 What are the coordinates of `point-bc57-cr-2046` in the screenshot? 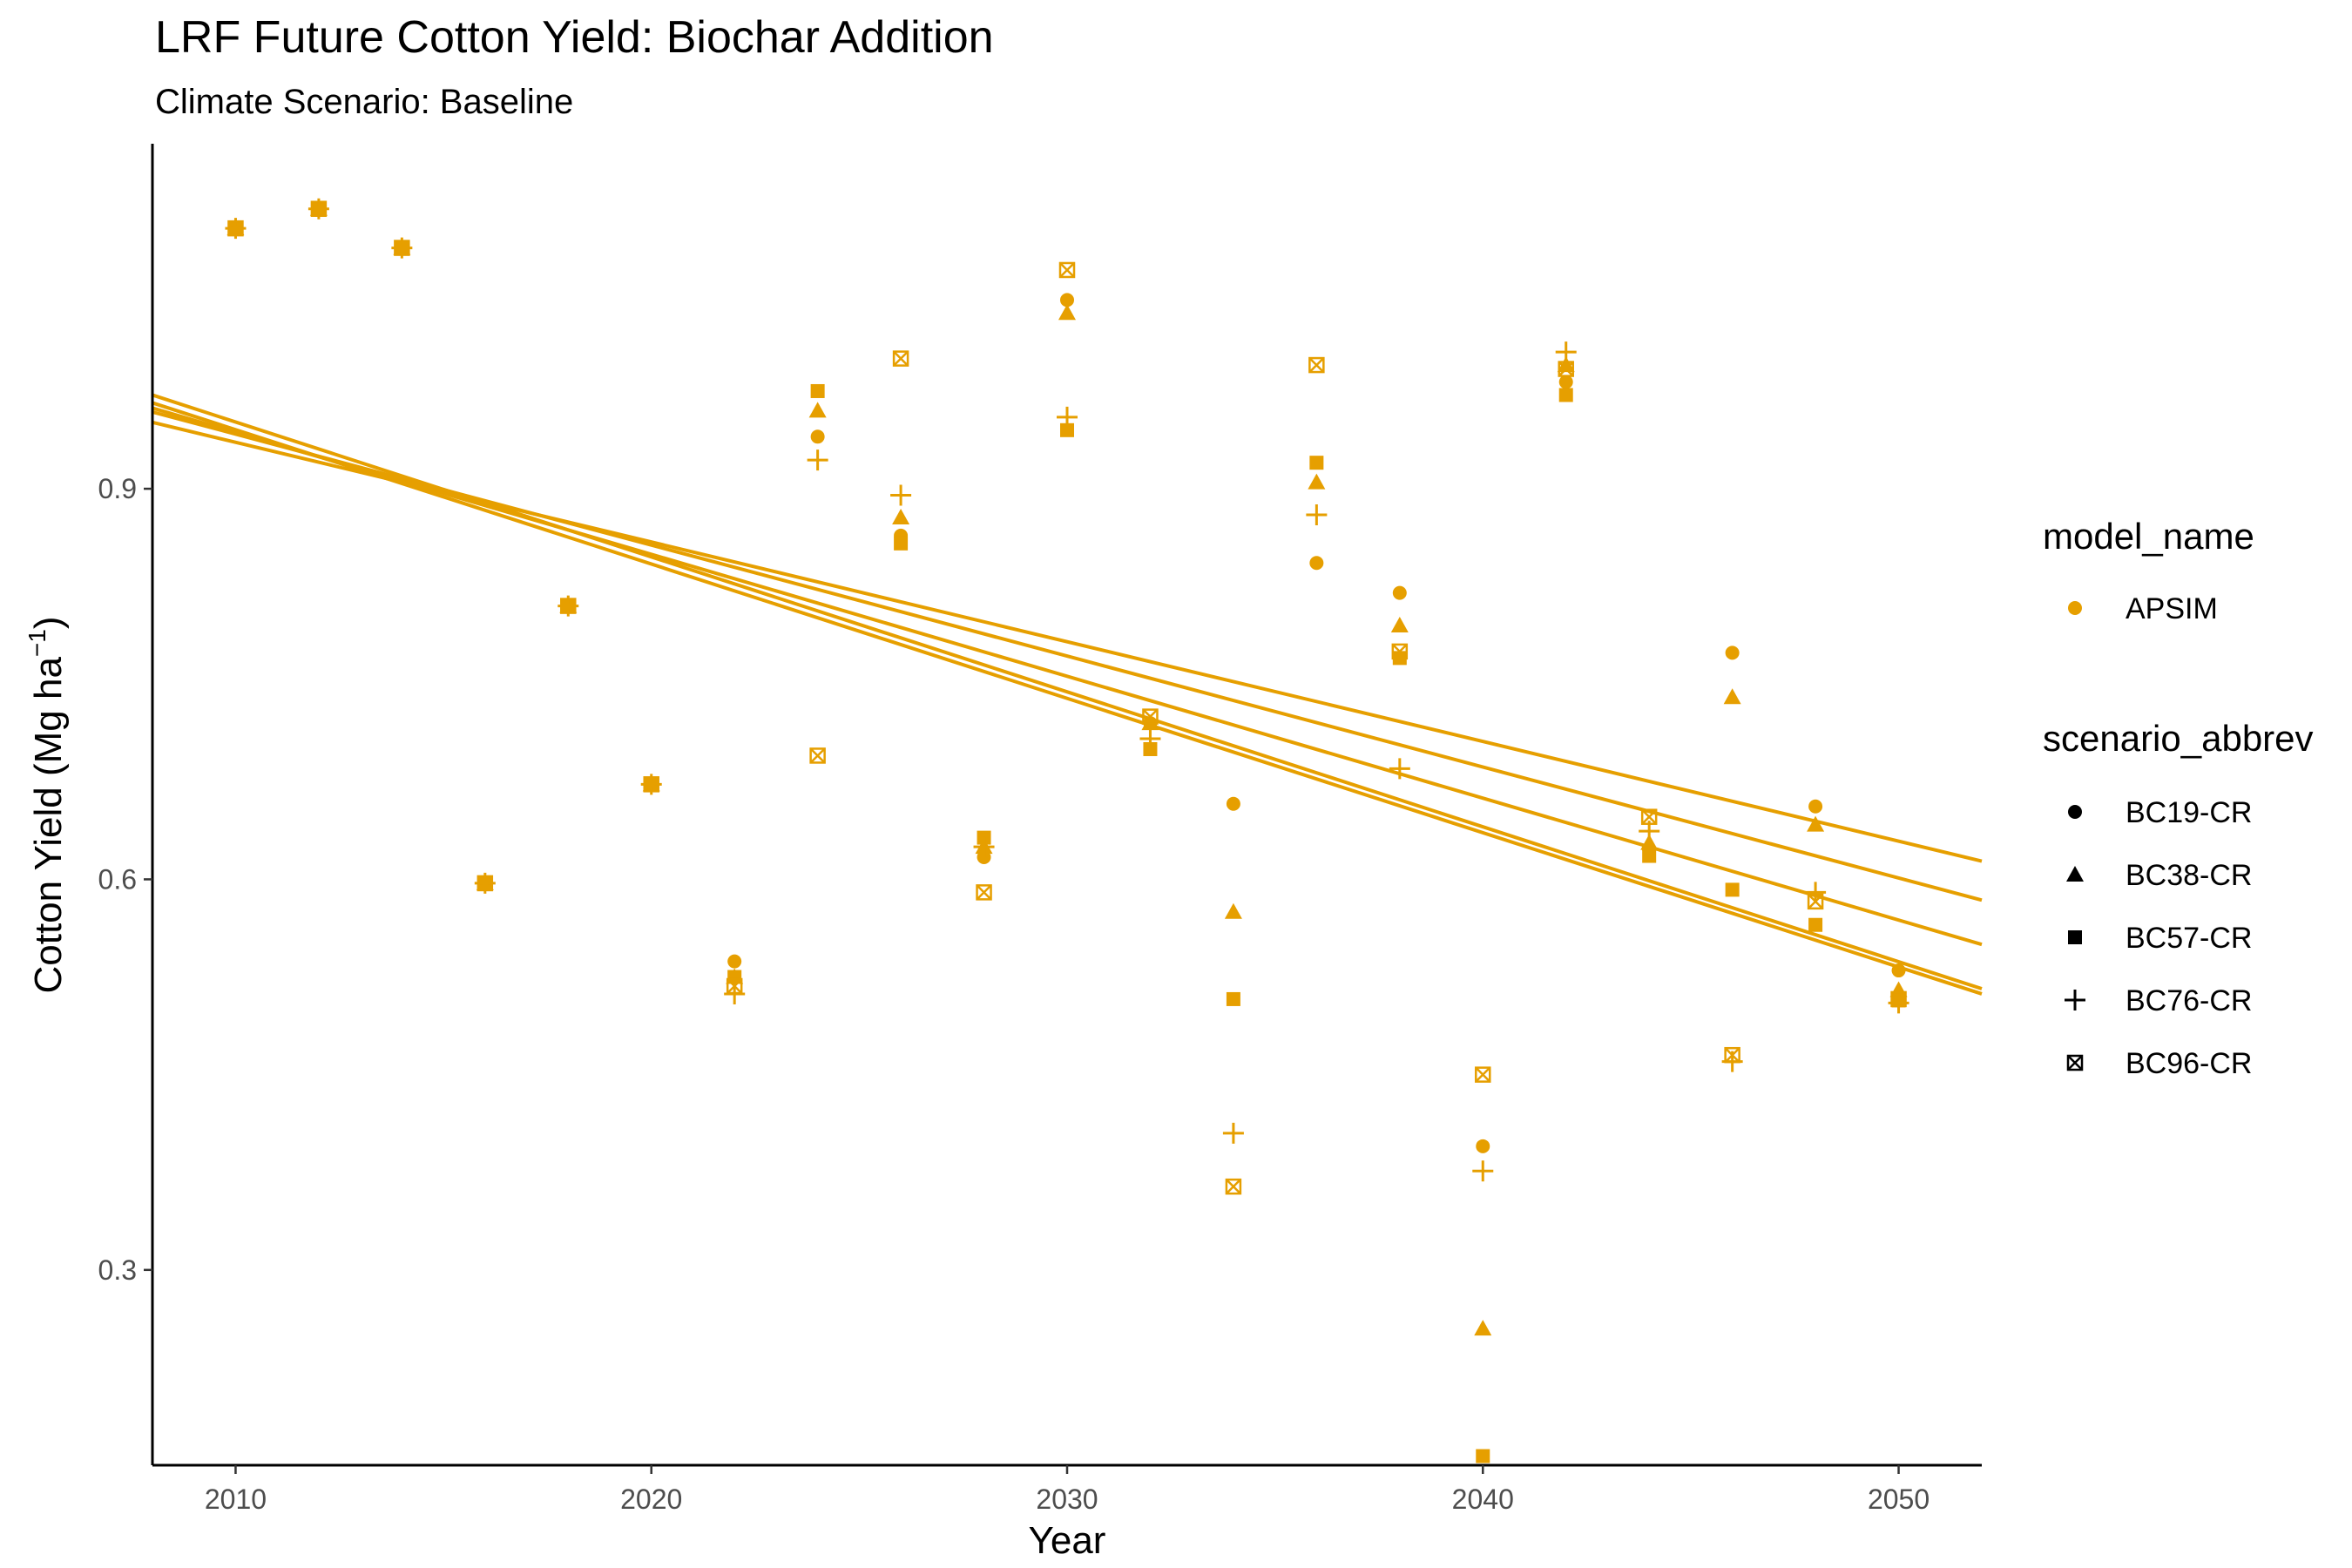 It's located at (1733, 889).